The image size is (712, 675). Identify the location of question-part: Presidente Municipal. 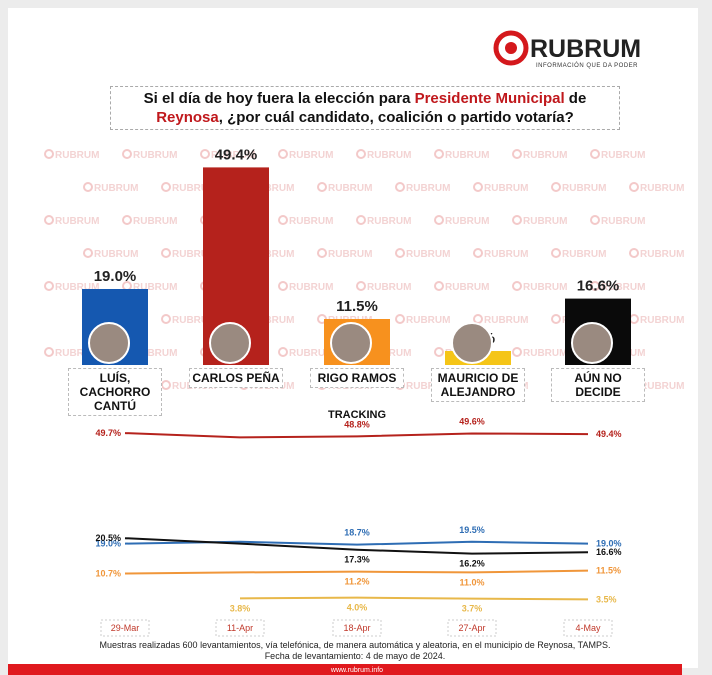
(489, 98).